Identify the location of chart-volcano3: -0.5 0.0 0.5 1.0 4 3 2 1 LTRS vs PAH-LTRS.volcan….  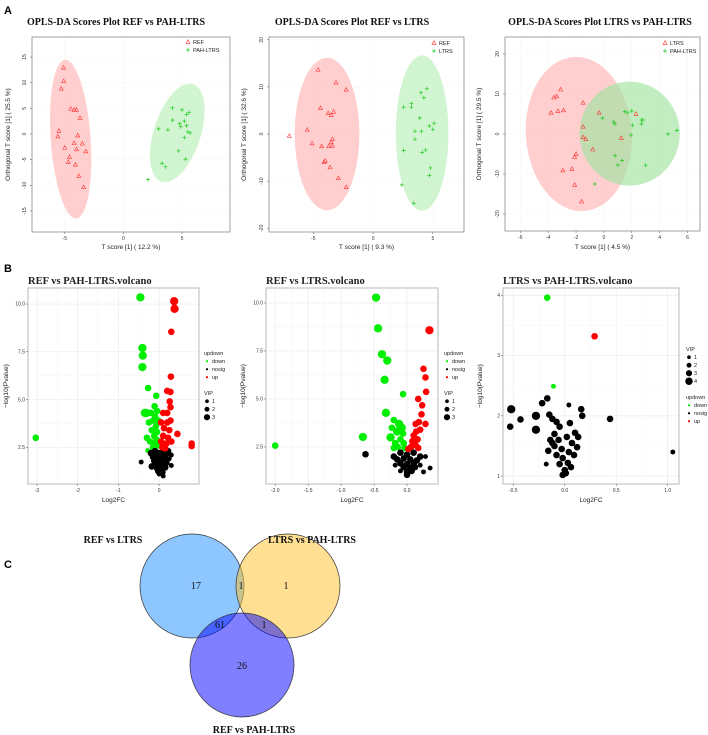
(592, 390).